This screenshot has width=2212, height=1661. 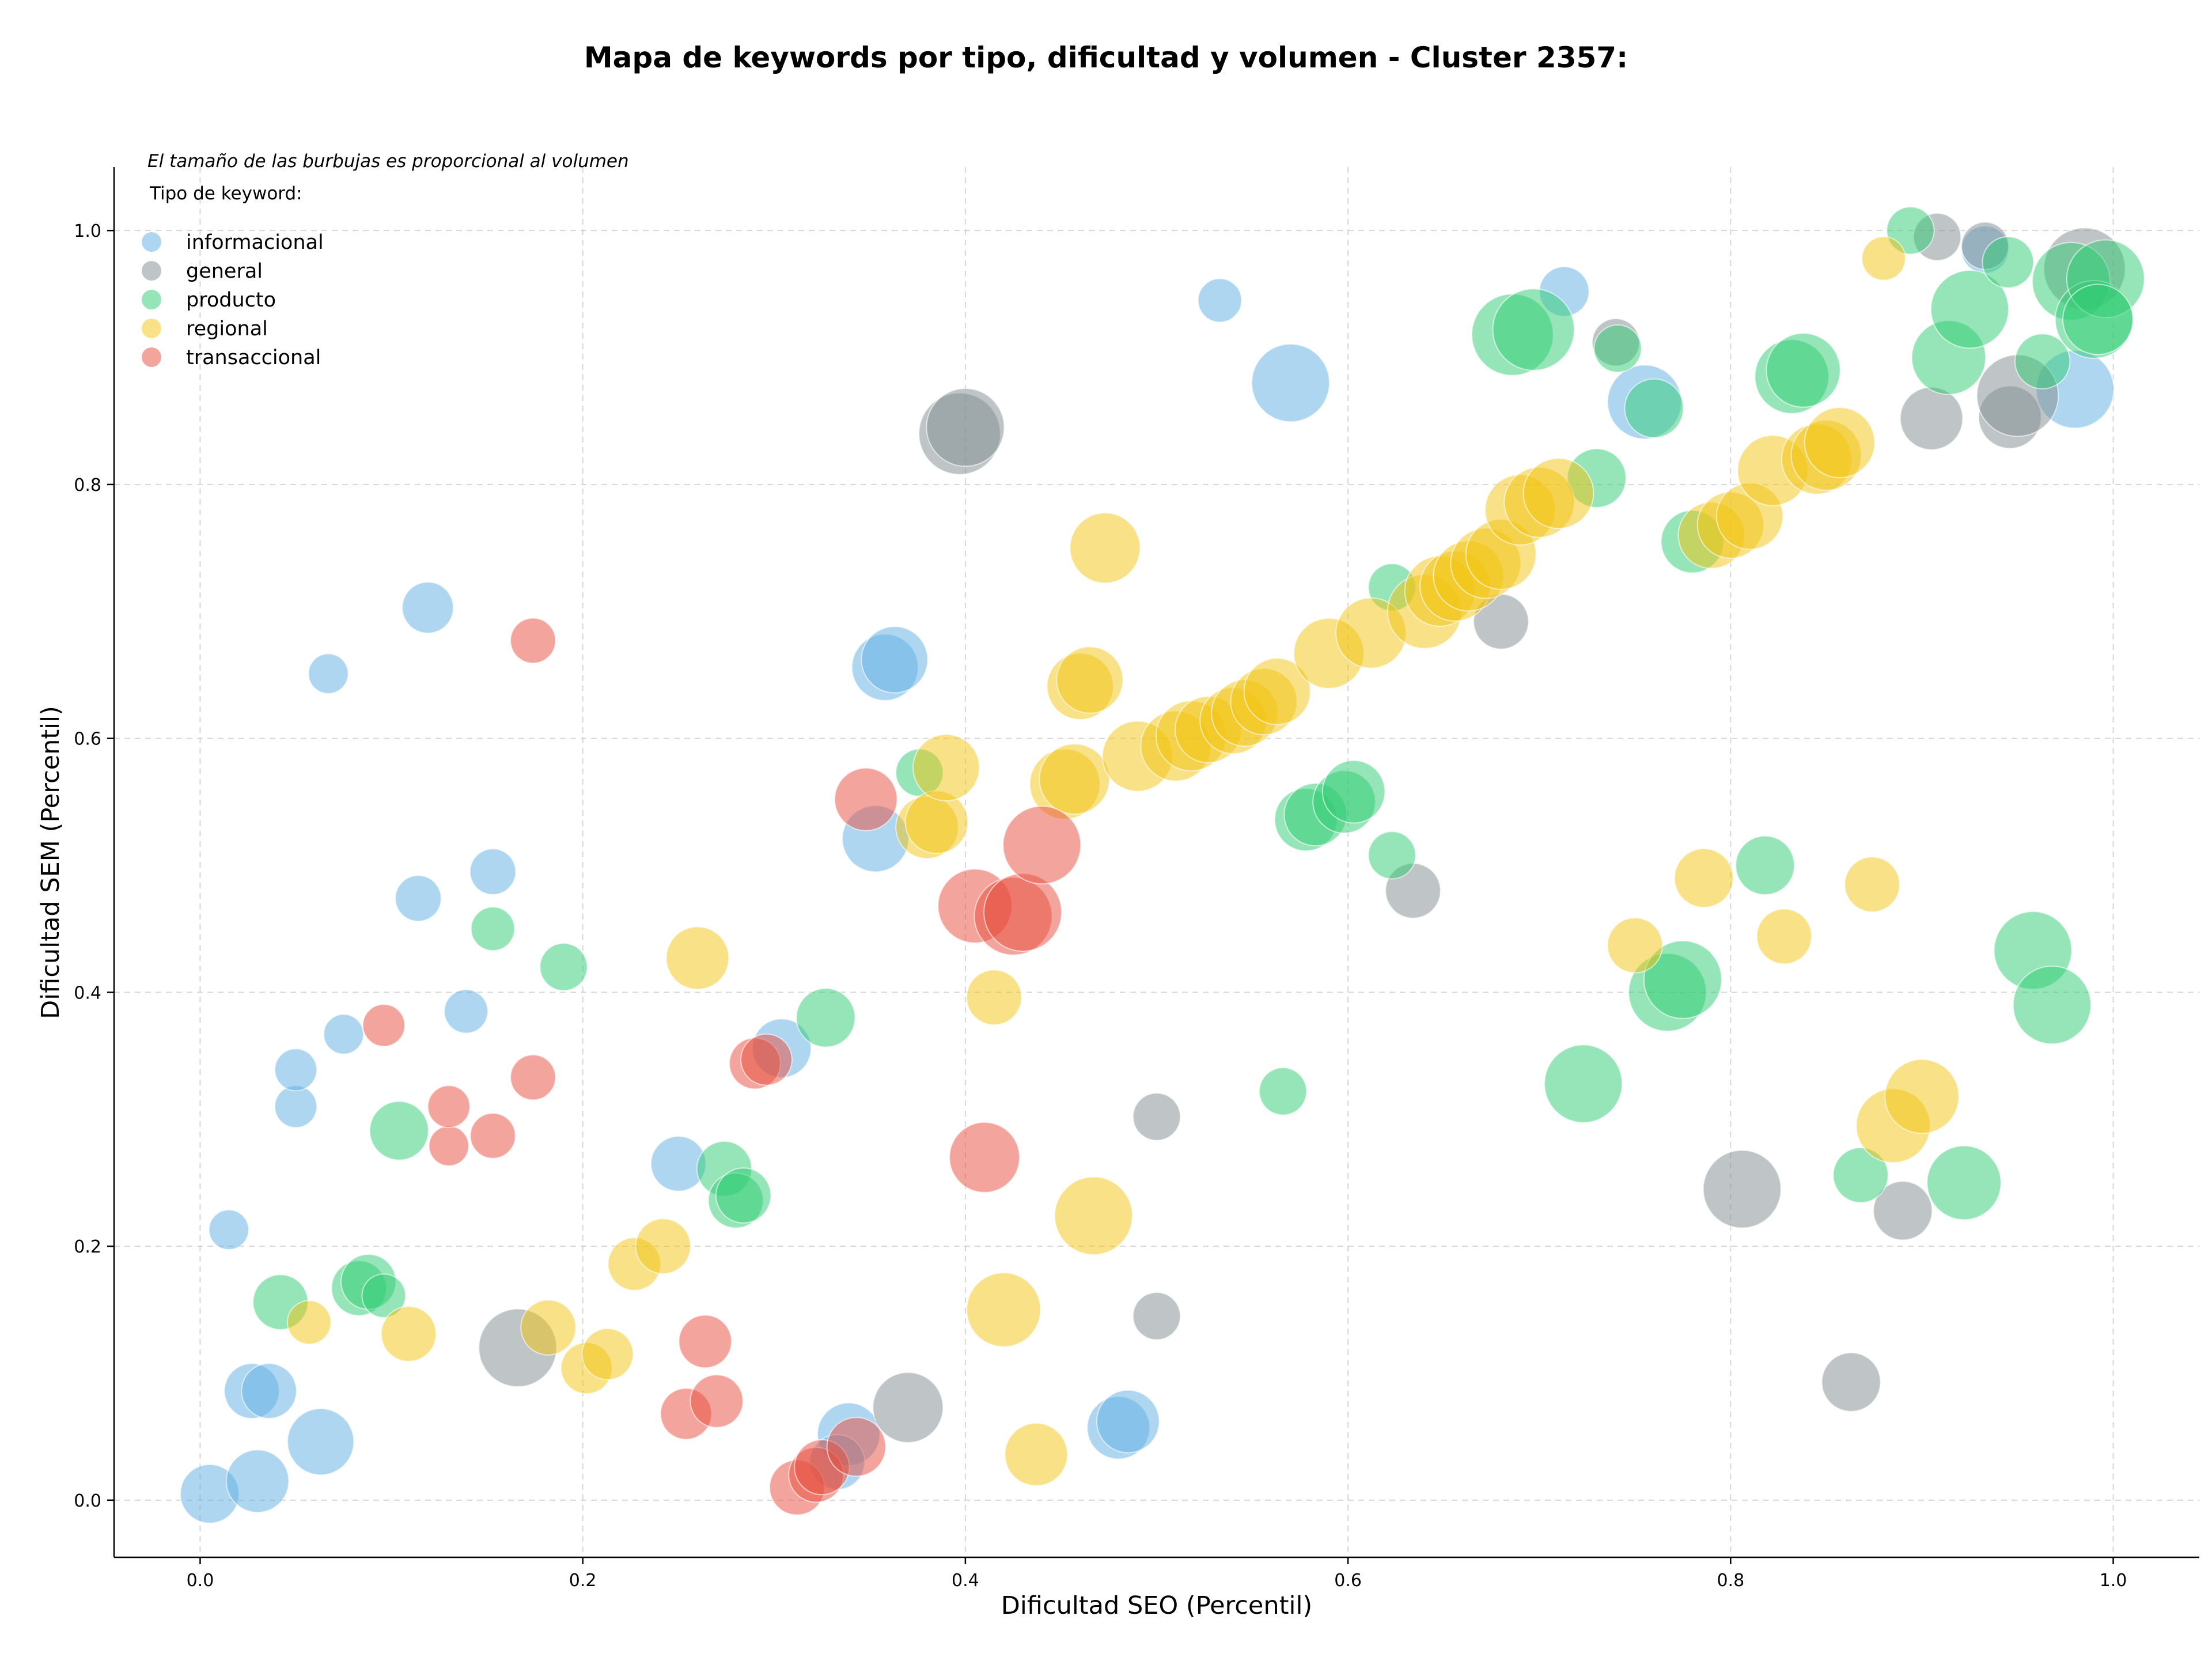 What do you see at coordinates (583, 1581) in the screenshot?
I see `x-tick-label: 0.2` at bounding box center [583, 1581].